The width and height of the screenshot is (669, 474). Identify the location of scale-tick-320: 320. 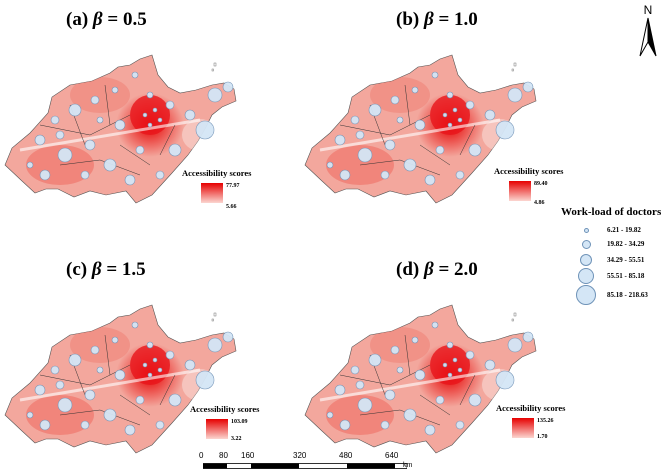
(300, 455).